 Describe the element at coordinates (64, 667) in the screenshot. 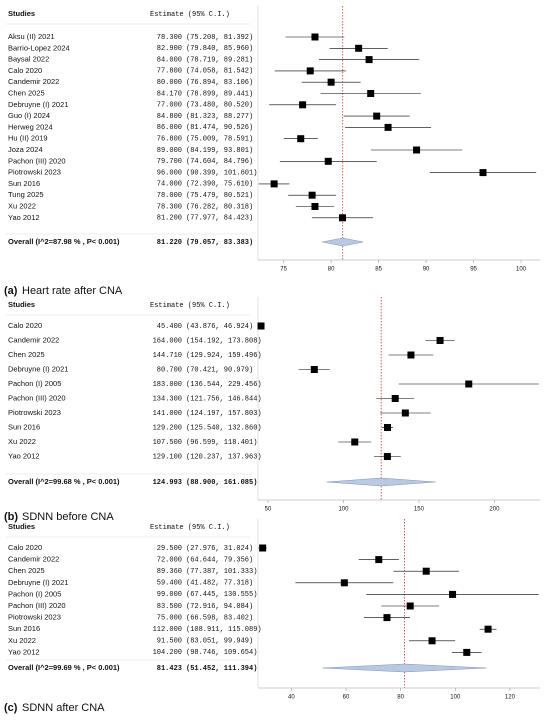

I see `overall-name: Overall (I^2=99.69 % , P< 0.001)` at that location.